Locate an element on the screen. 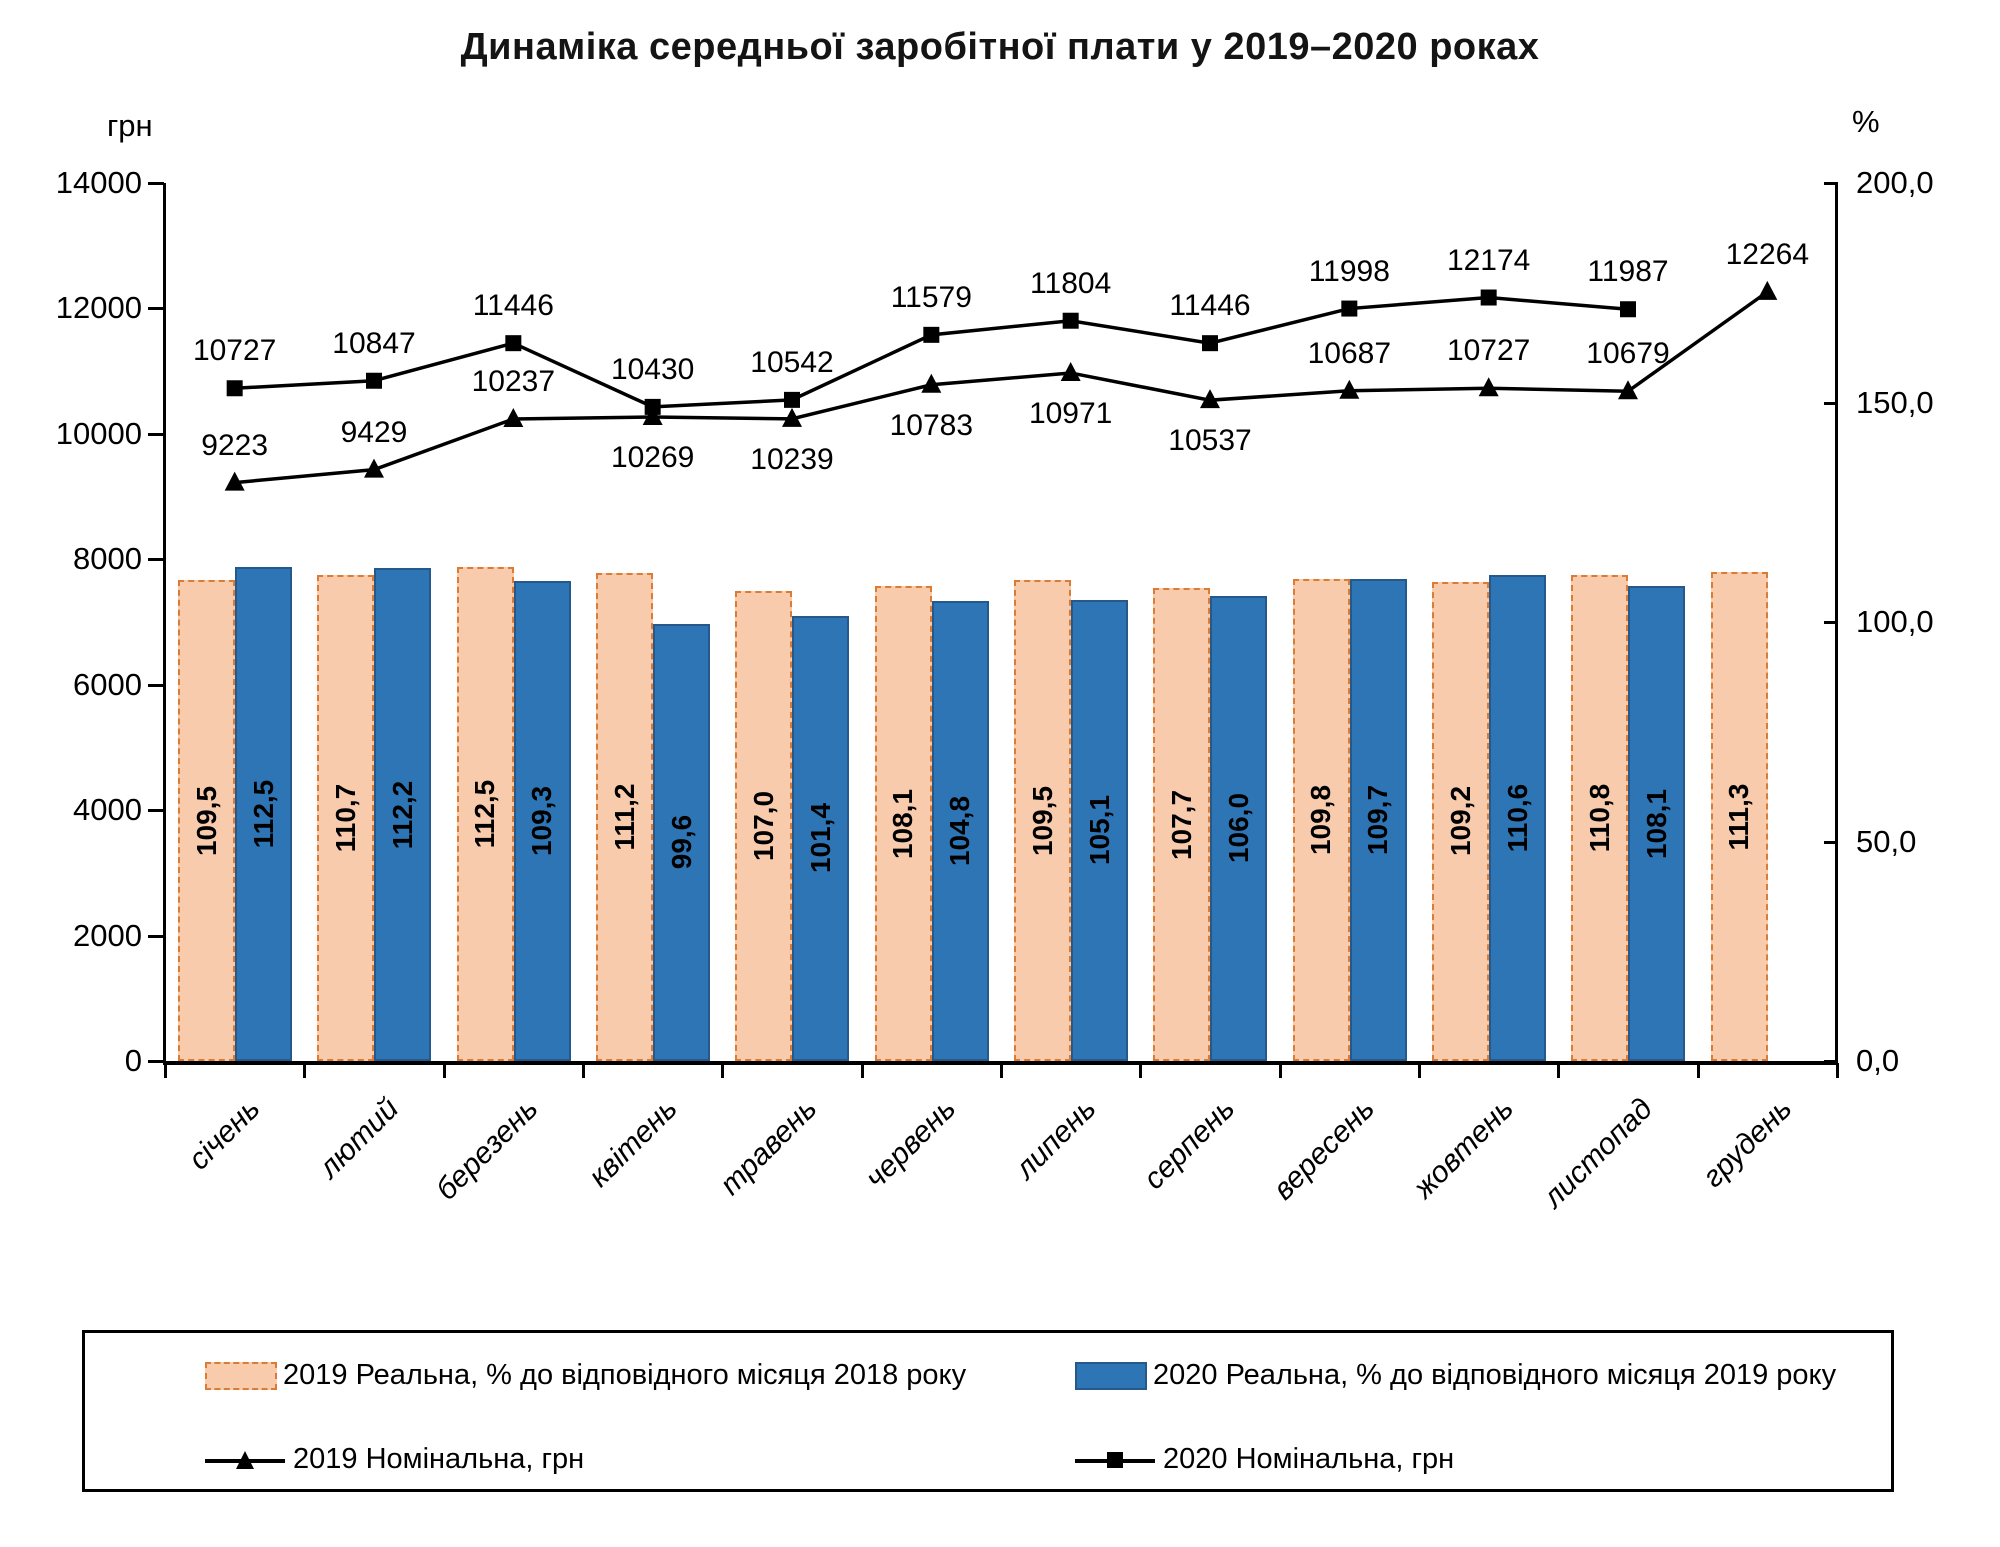 The width and height of the screenshot is (2000, 1547). month-label: червень is located at coordinates (911, 1144).